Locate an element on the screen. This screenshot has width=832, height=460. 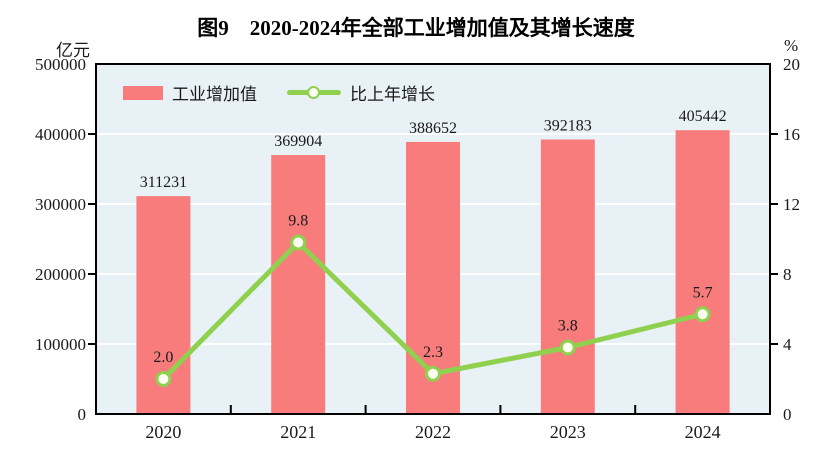
legend-label-line-series: 比上年增长 is located at coordinates (392, 94).